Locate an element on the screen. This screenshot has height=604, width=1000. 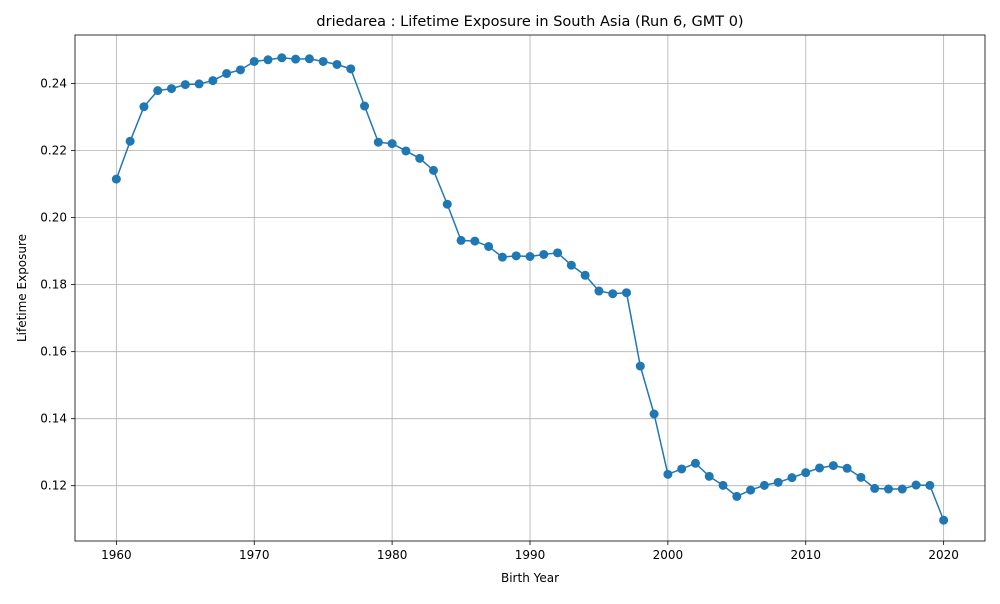
y-tick-label: 0.22 is located at coordinates (53, 151).